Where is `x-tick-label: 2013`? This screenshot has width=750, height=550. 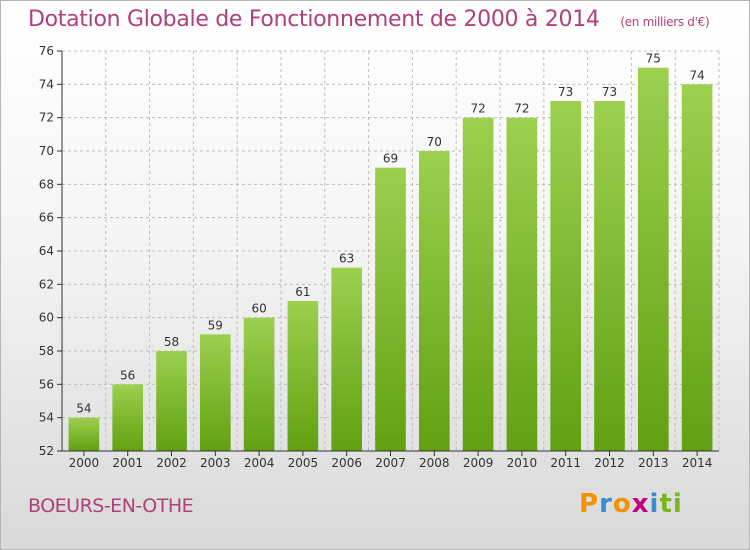
x-tick-label: 2013 is located at coordinates (653, 463).